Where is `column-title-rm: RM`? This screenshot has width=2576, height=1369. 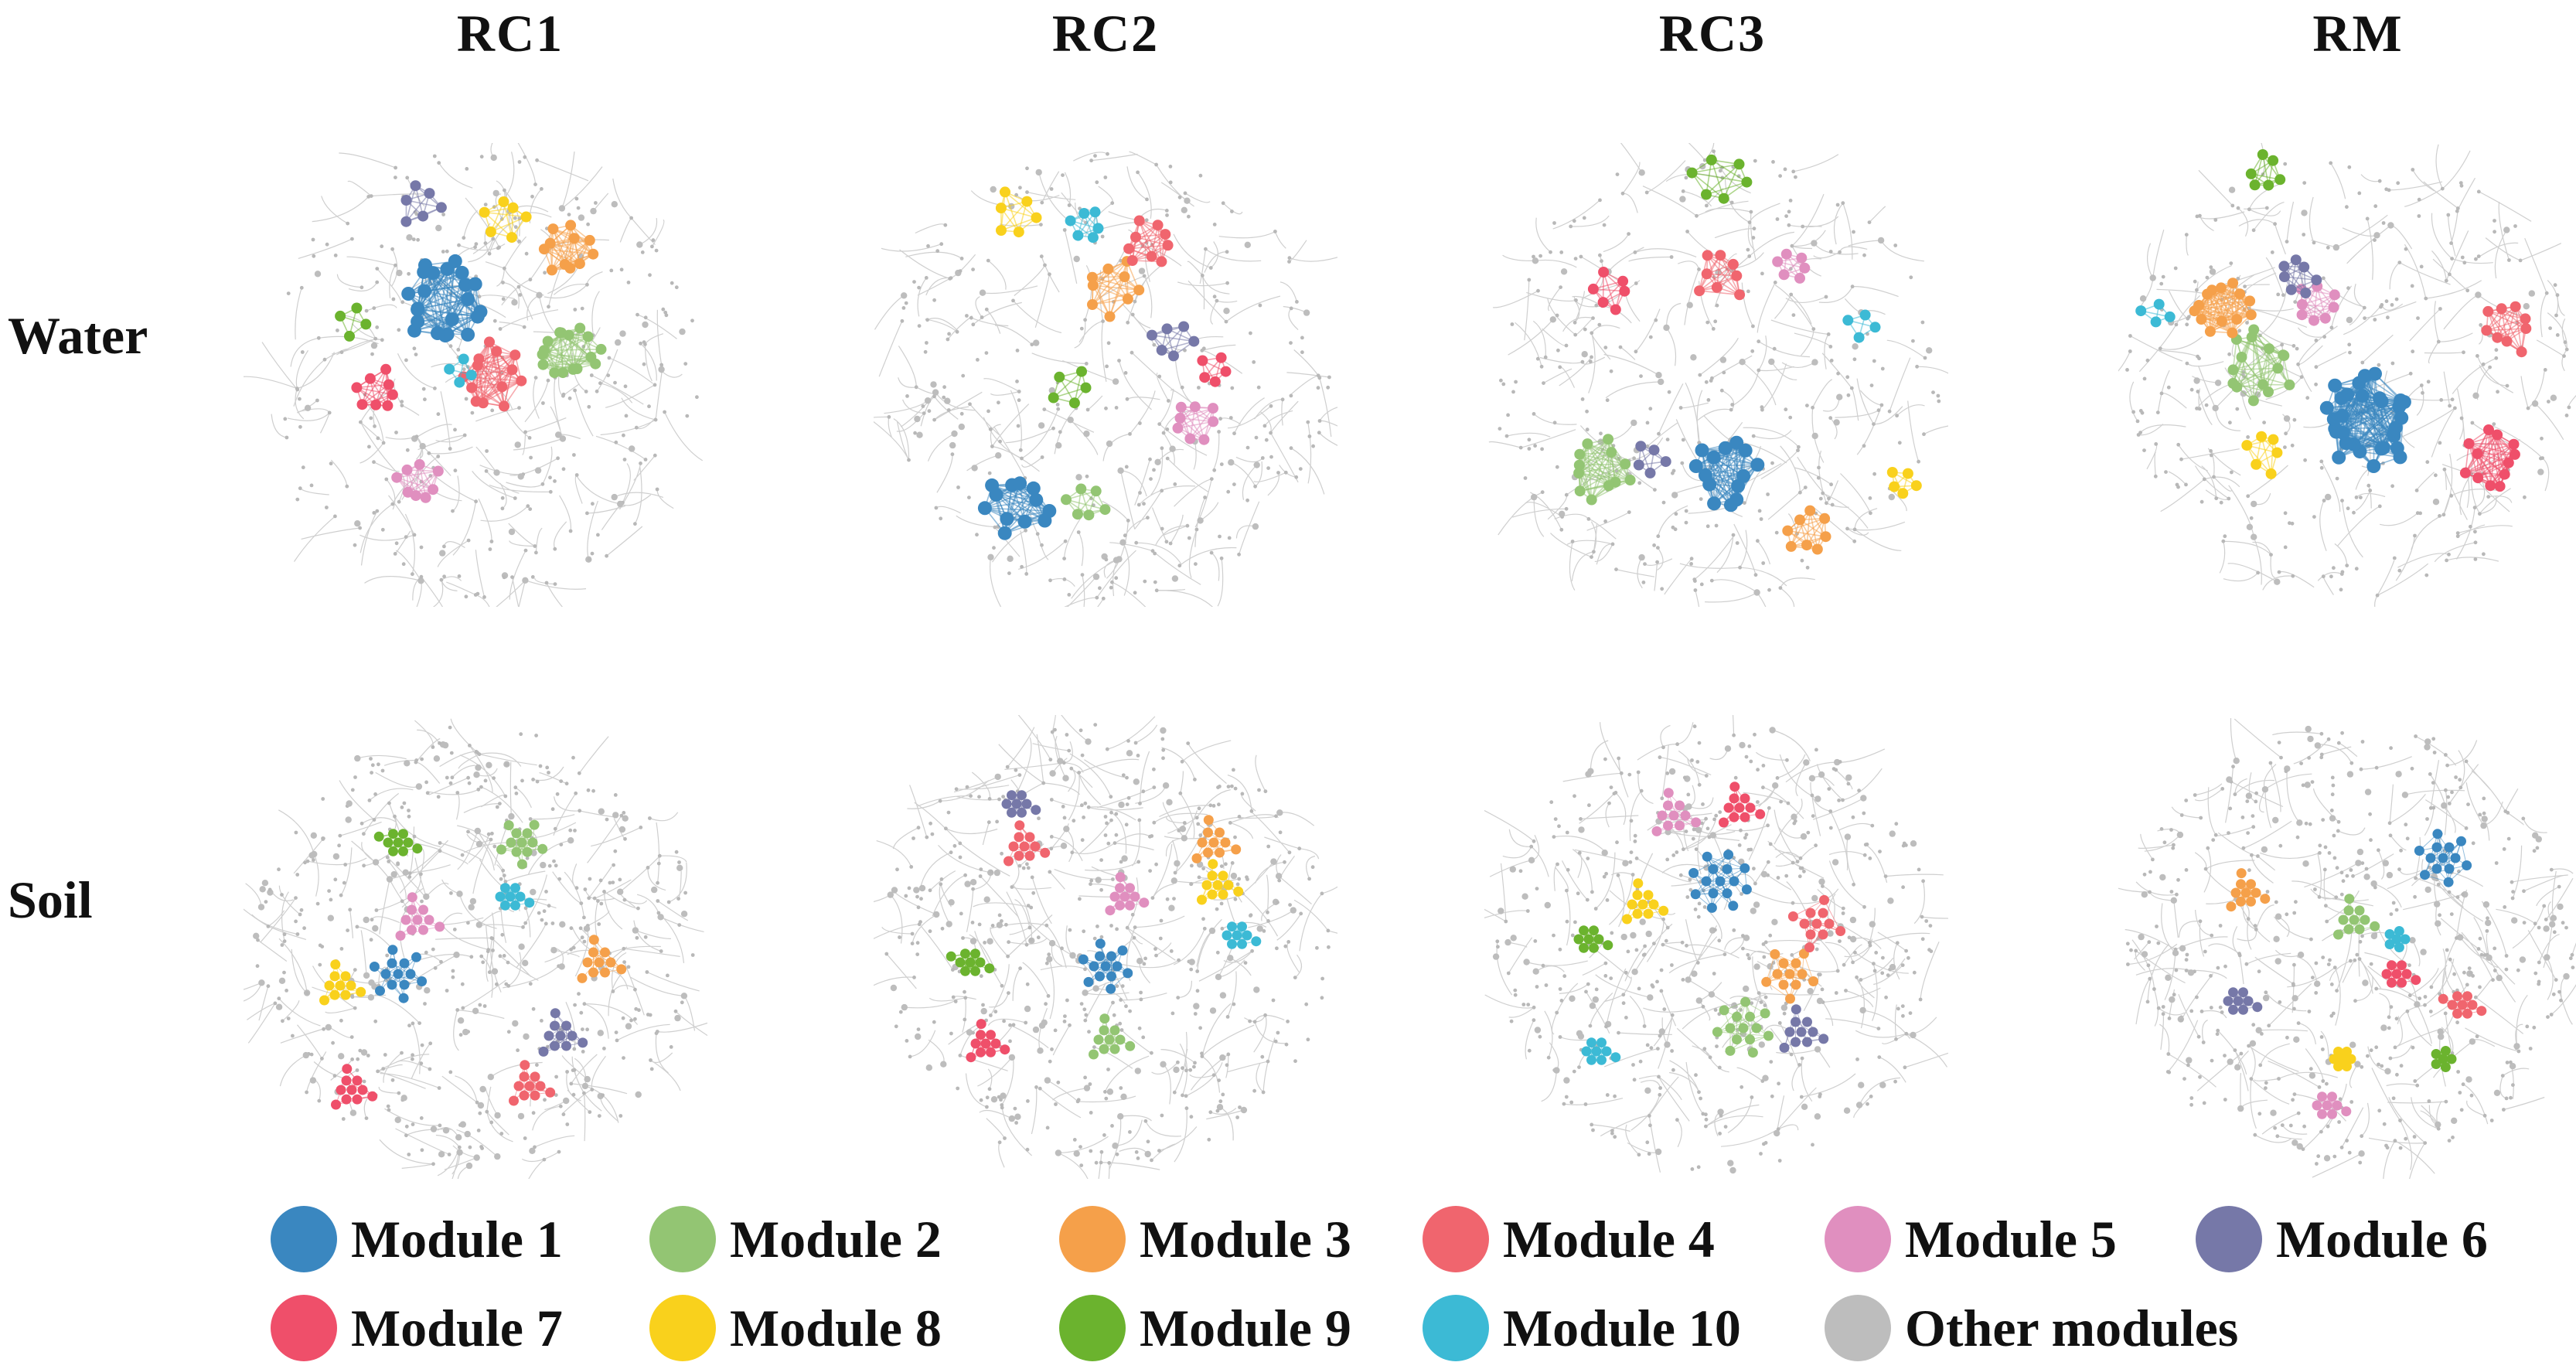 column-title-rm: RM is located at coordinates (2358, 33).